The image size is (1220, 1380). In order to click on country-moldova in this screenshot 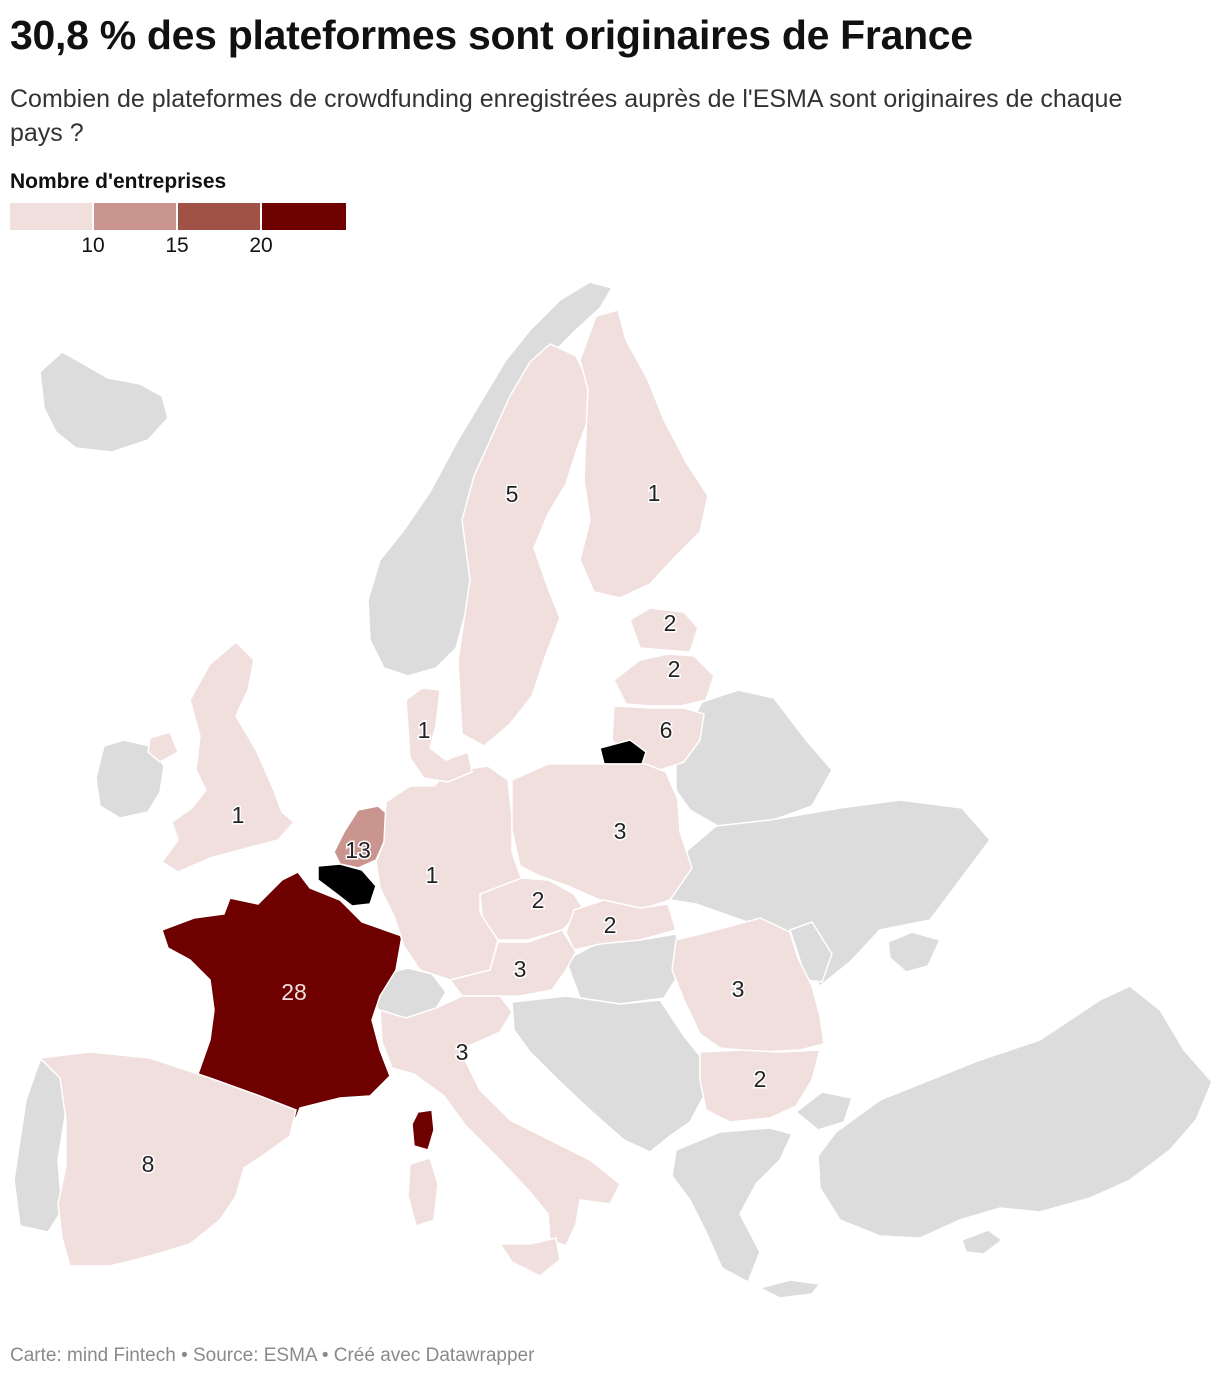, I will do `click(811, 952)`.